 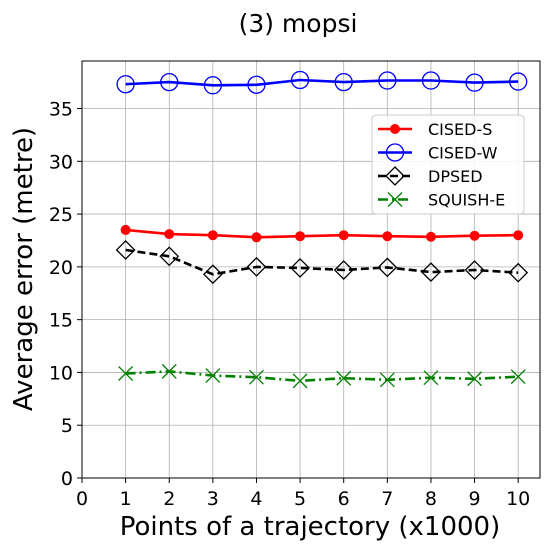 I want to click on legend-box, so click(x=448, y=164).